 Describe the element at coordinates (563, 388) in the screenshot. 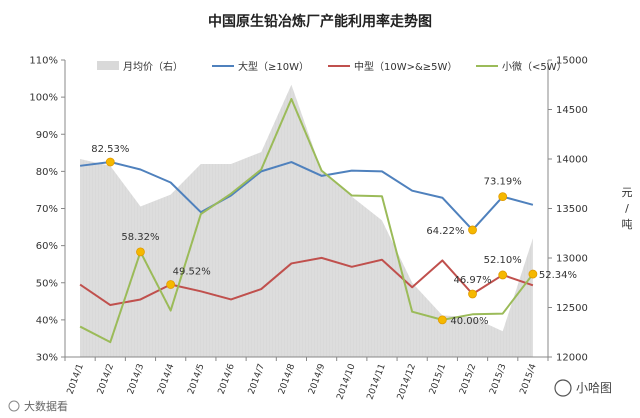

I see `watermark-right-logo-icon` at that location.